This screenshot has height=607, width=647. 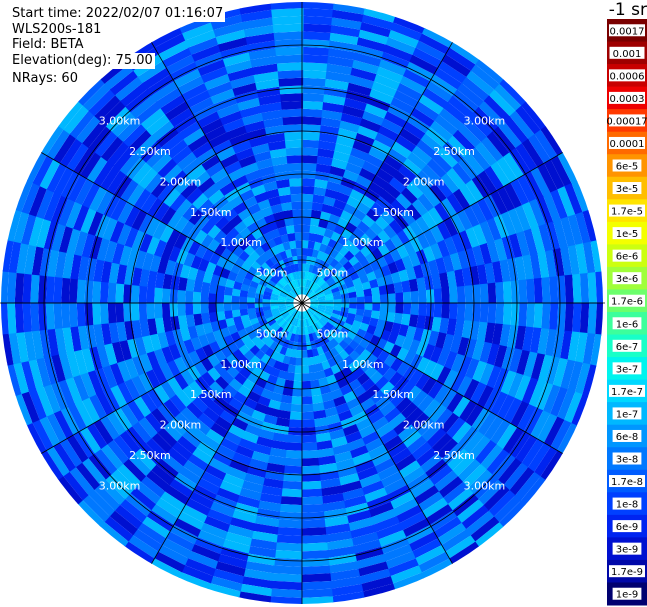 I want to click on range-ring-label: 1.00km, so click(x=241, y=364).